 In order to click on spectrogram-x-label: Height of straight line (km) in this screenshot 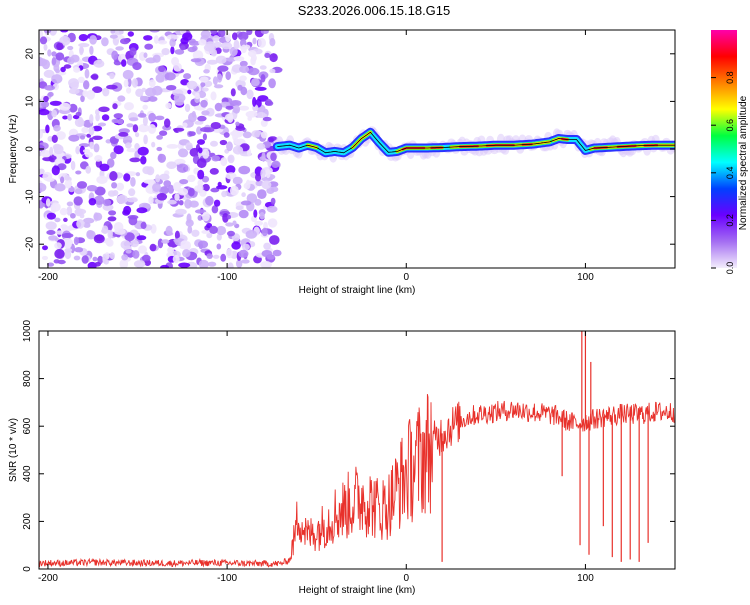, I will do `click(357, 290)`.